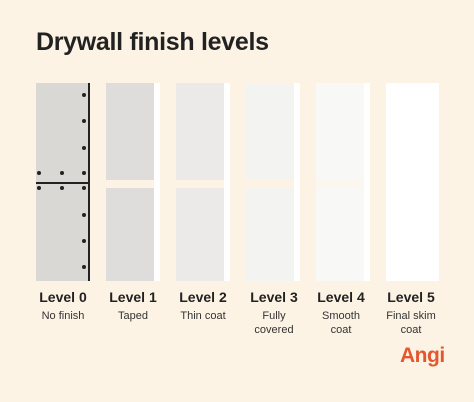 The height and width of the screenshot is (402, 474). What do you see at coordinates (422, 355) in the screenshot?
I see `angi-logo: Angi` at bounding box center [422, 355].